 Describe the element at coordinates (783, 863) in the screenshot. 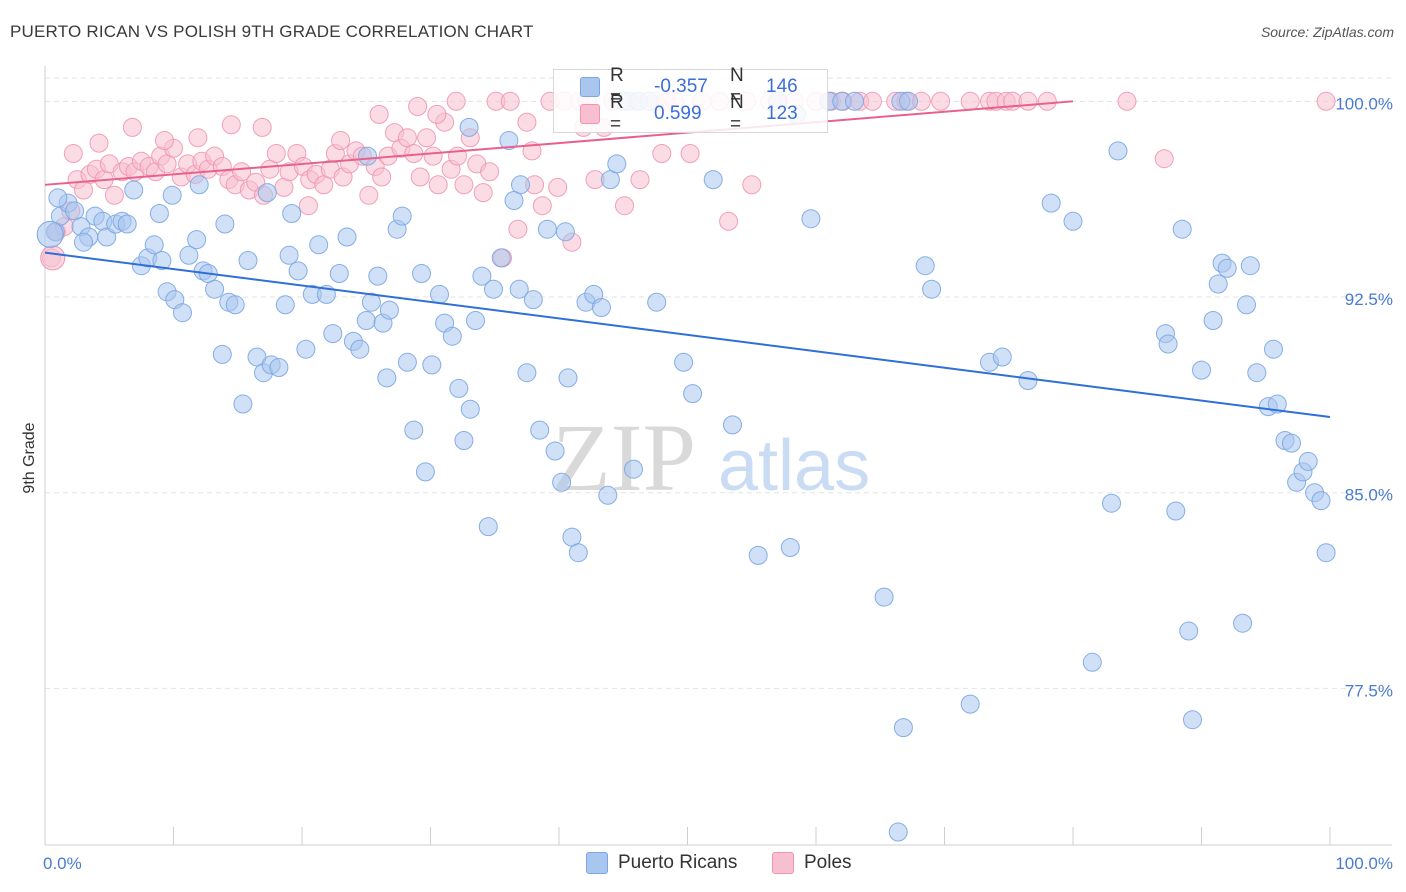

I see `legend-swatch-pink` at that location.